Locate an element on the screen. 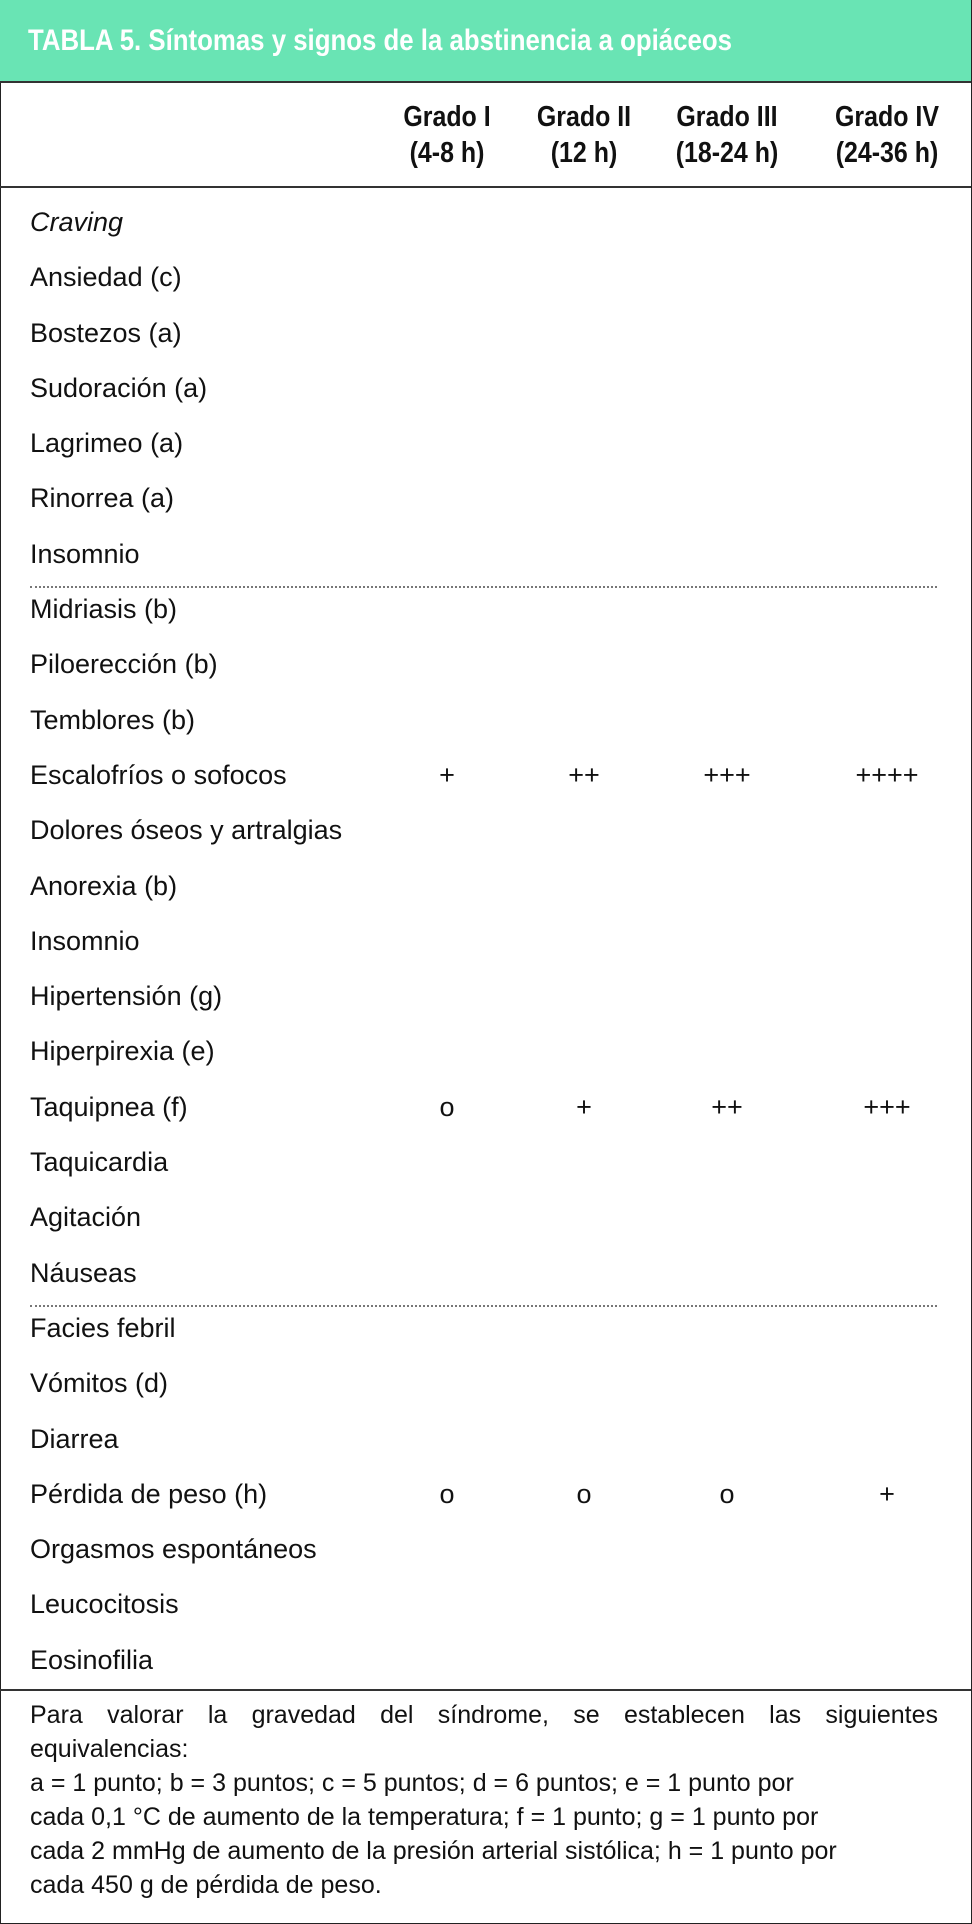  row-label: Craving is located at coordinates (77, 222).